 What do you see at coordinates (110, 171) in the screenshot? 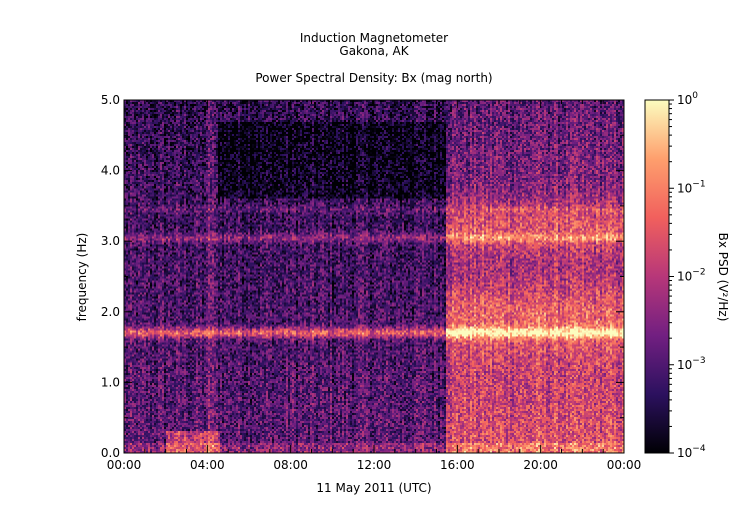
I see `y-tick-label: 4.0` at bounding box center [110, 171].